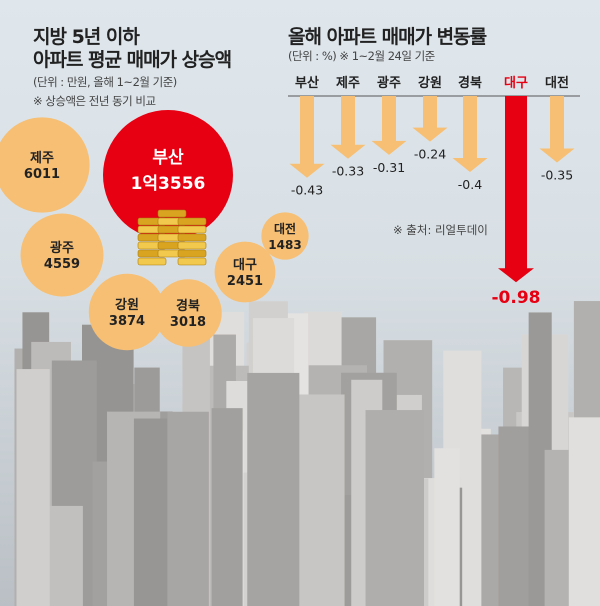 The width and height of the screenshot is (600, 606). I want to click on bubble-value-label: 4559, so click(62, 264).